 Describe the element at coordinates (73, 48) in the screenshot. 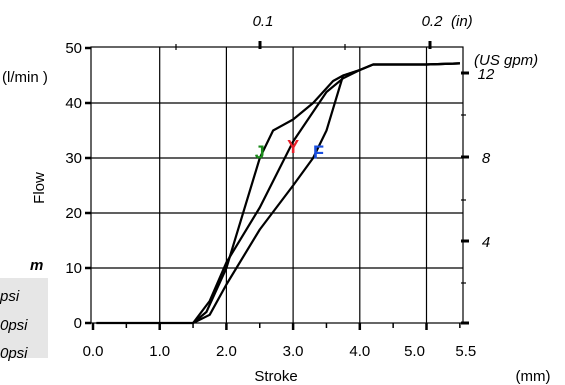

I see `y-tick-label: 50` at that location.